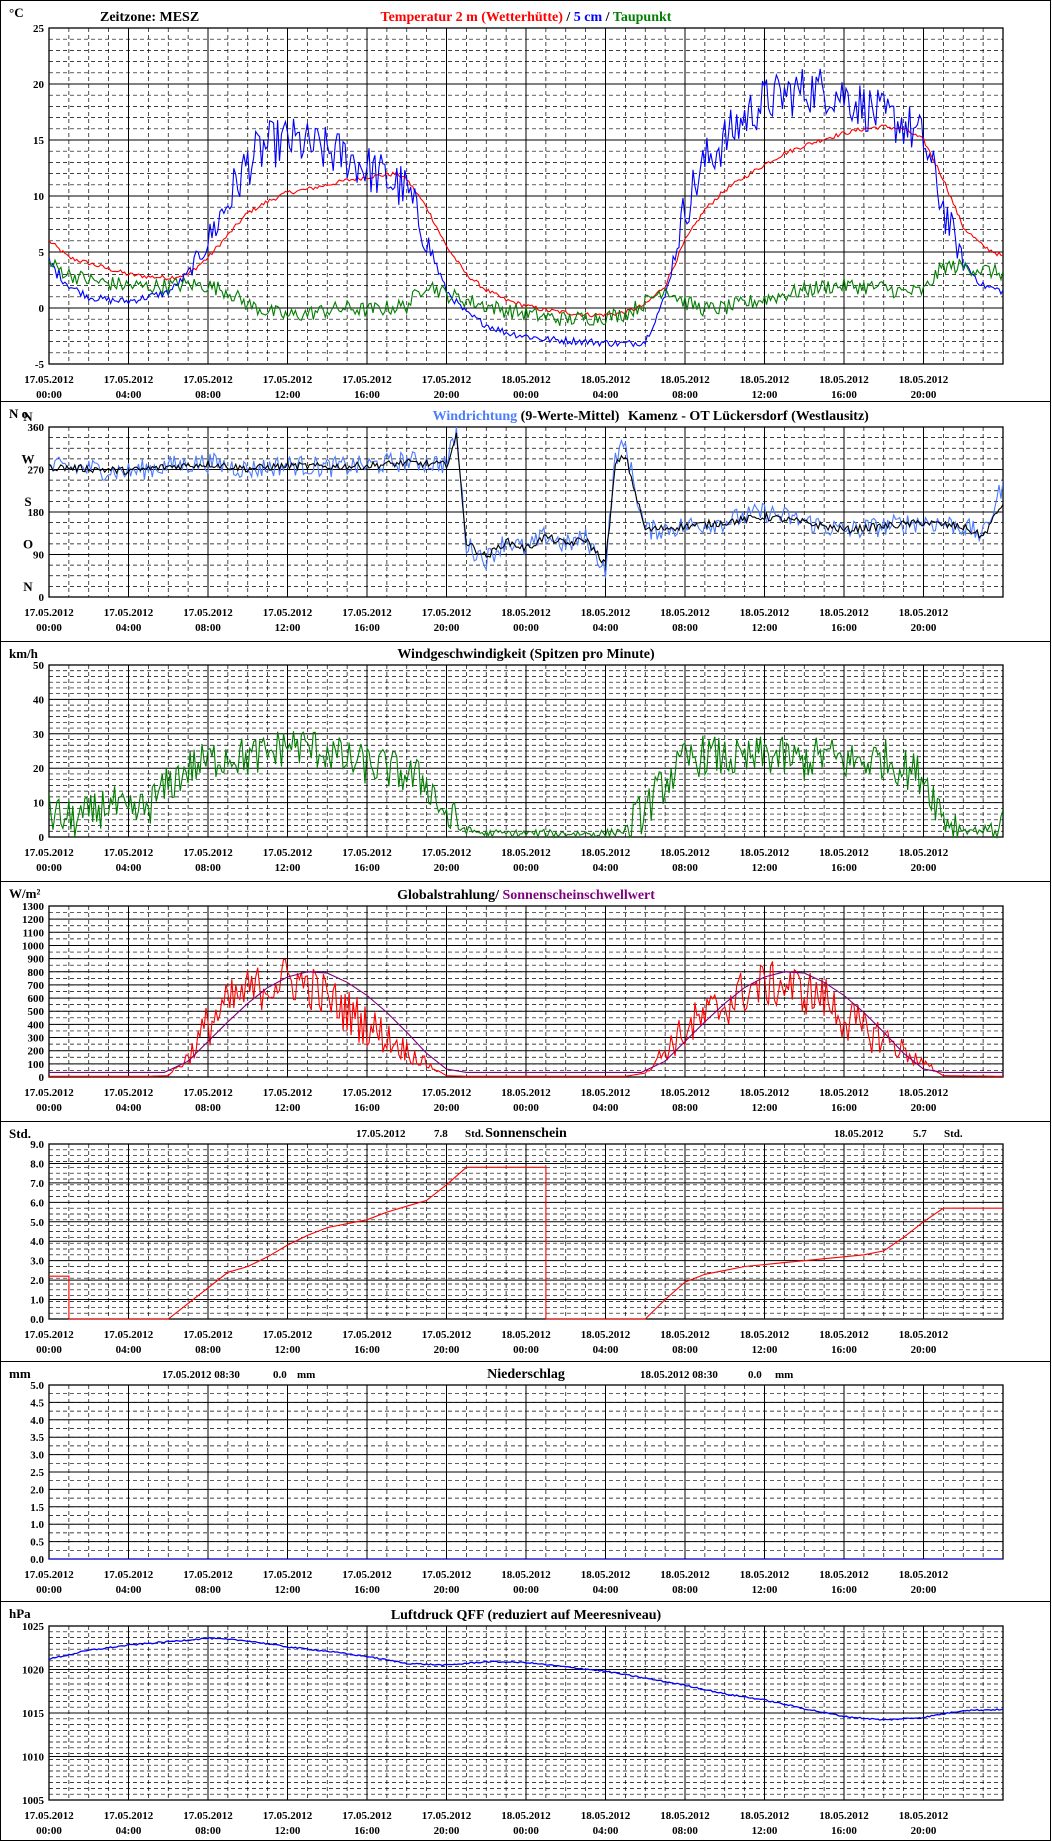  I want to click on chart-title-part: 5 cm, so click(588, 17).